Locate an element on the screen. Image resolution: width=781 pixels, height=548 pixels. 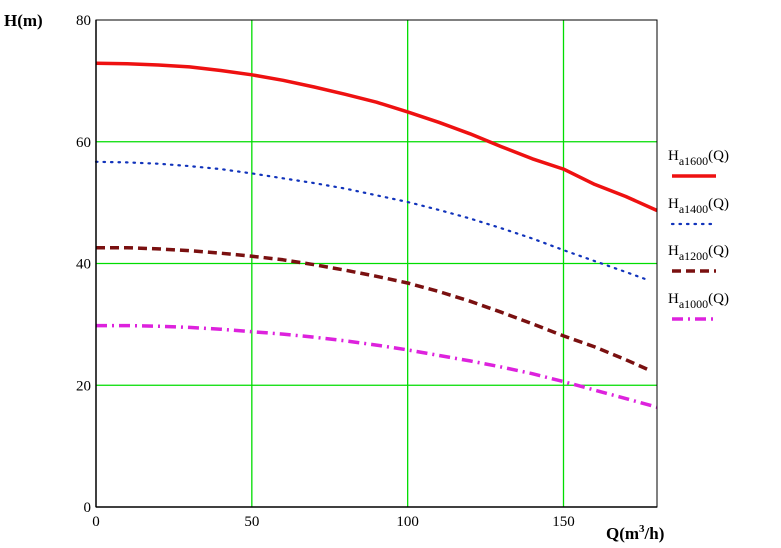
series-line-a1000 is located at coordinates (377, 366).